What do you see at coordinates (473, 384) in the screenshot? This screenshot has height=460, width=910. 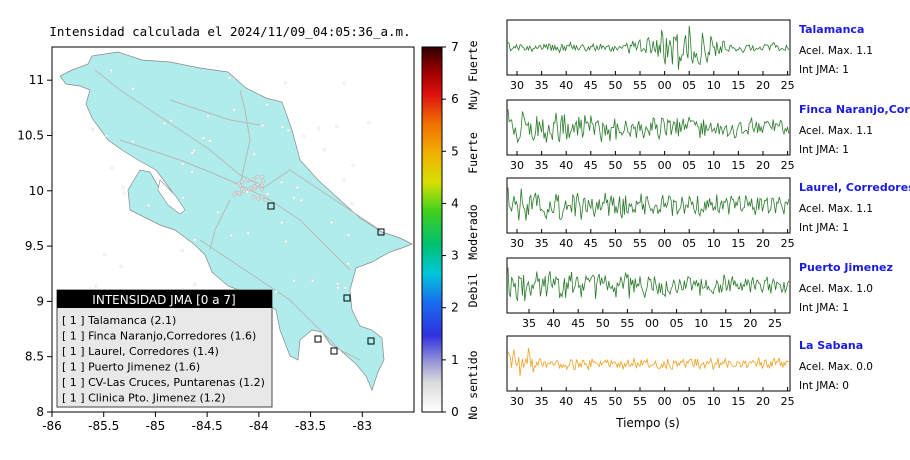 I see `colorbar-label: No sentido` at bounding box center [473, 384].